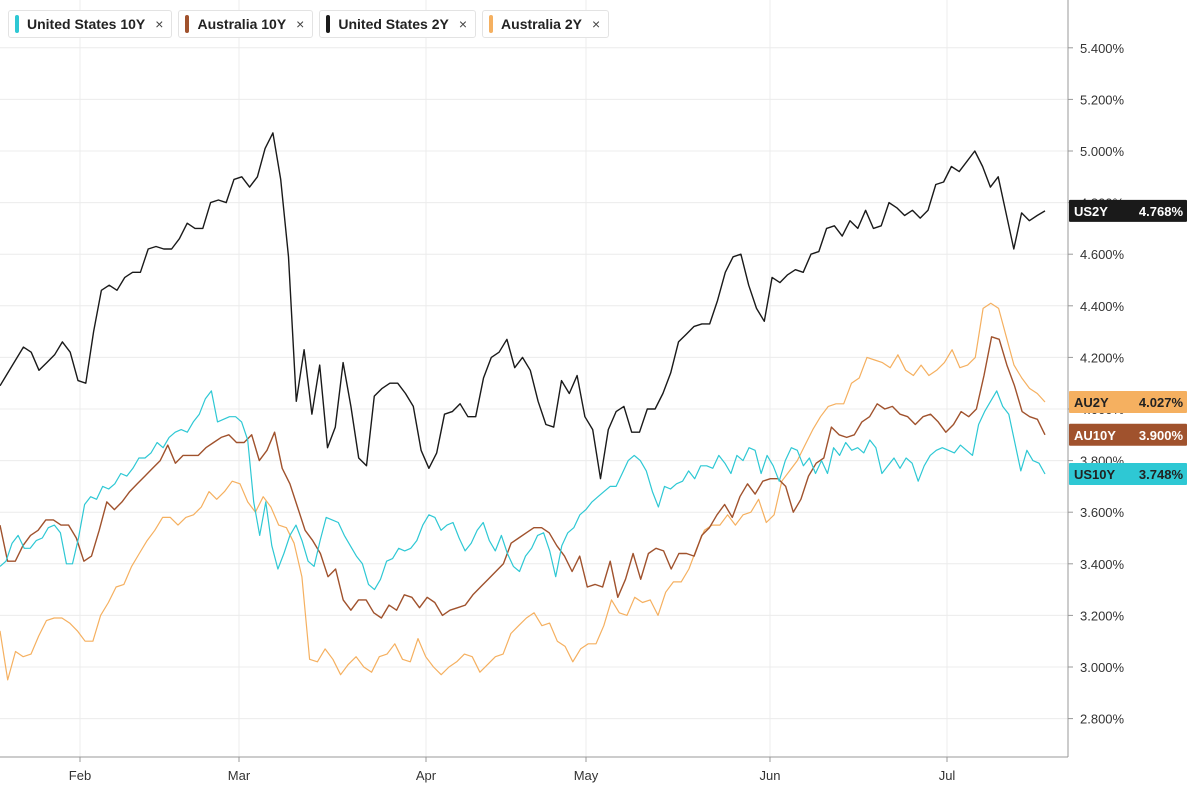 Image resolution: width=1187 pixels, height=787 pixels. I want to click on tag-value: 3.900%, so click(1161, 435).